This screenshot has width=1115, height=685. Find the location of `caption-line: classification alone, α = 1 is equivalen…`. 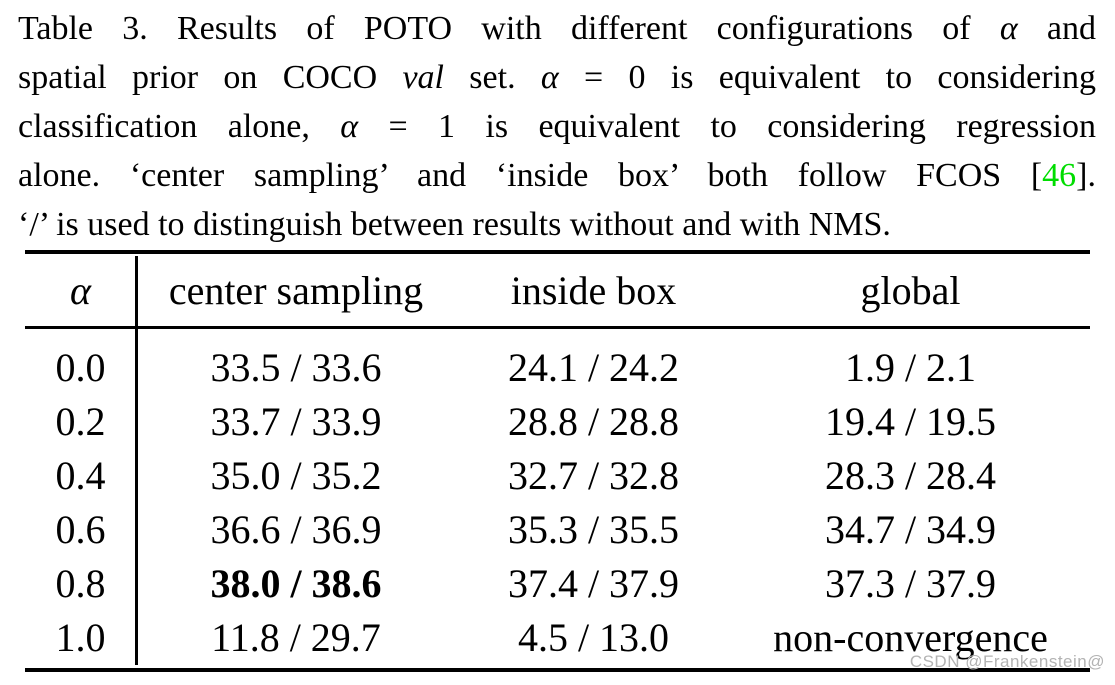

caption-line: classification alone, α = 1 is equivalen… is located at coordinates (557, 126).